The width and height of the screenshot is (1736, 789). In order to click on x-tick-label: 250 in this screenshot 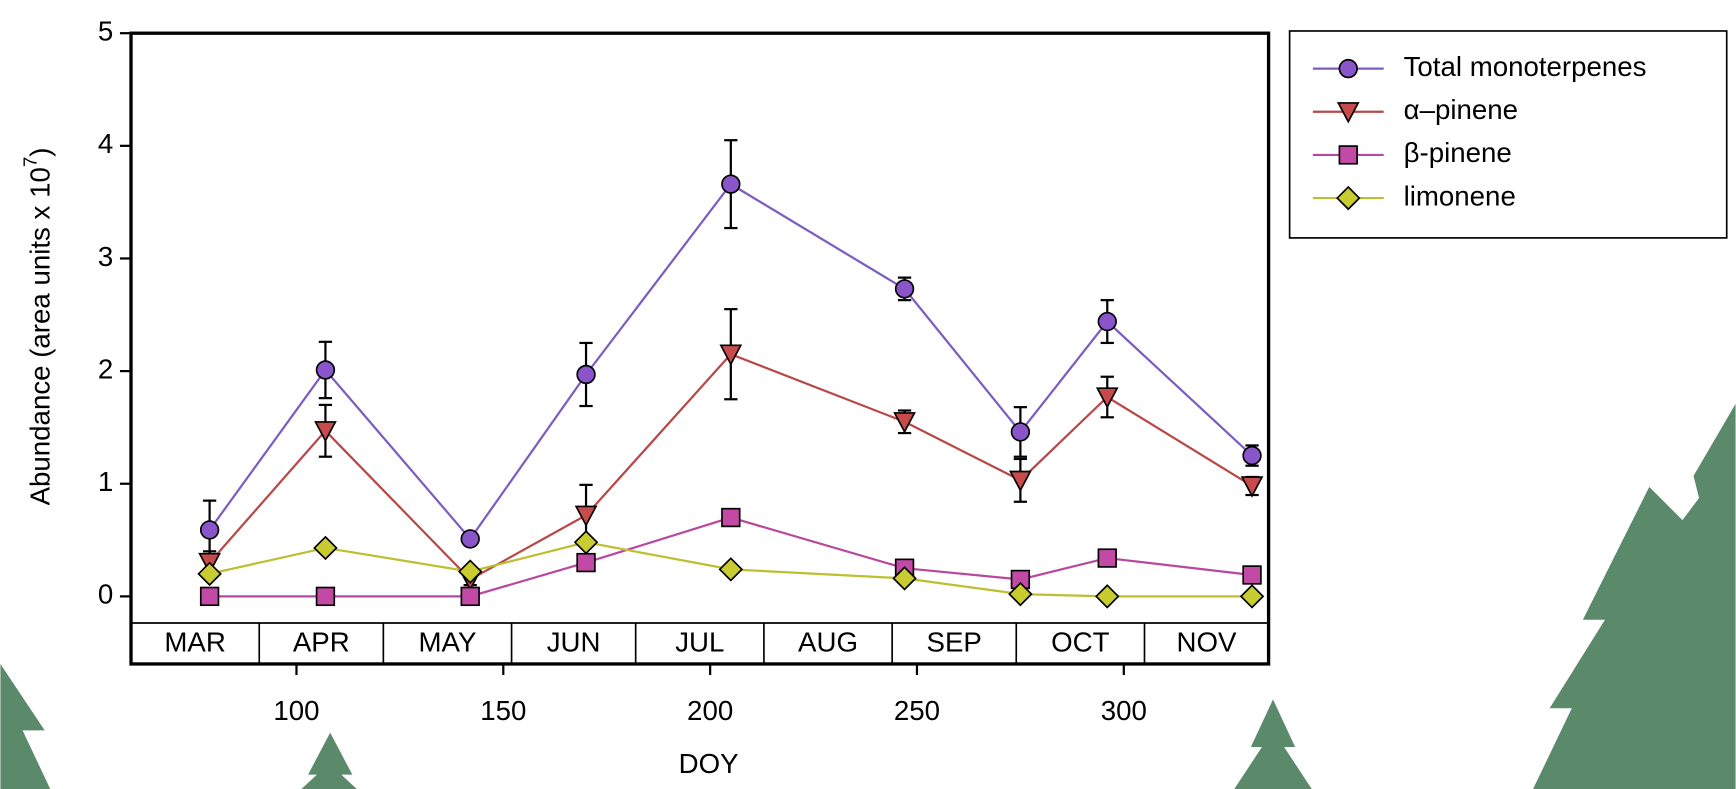, I will do `click(917, 710)`.